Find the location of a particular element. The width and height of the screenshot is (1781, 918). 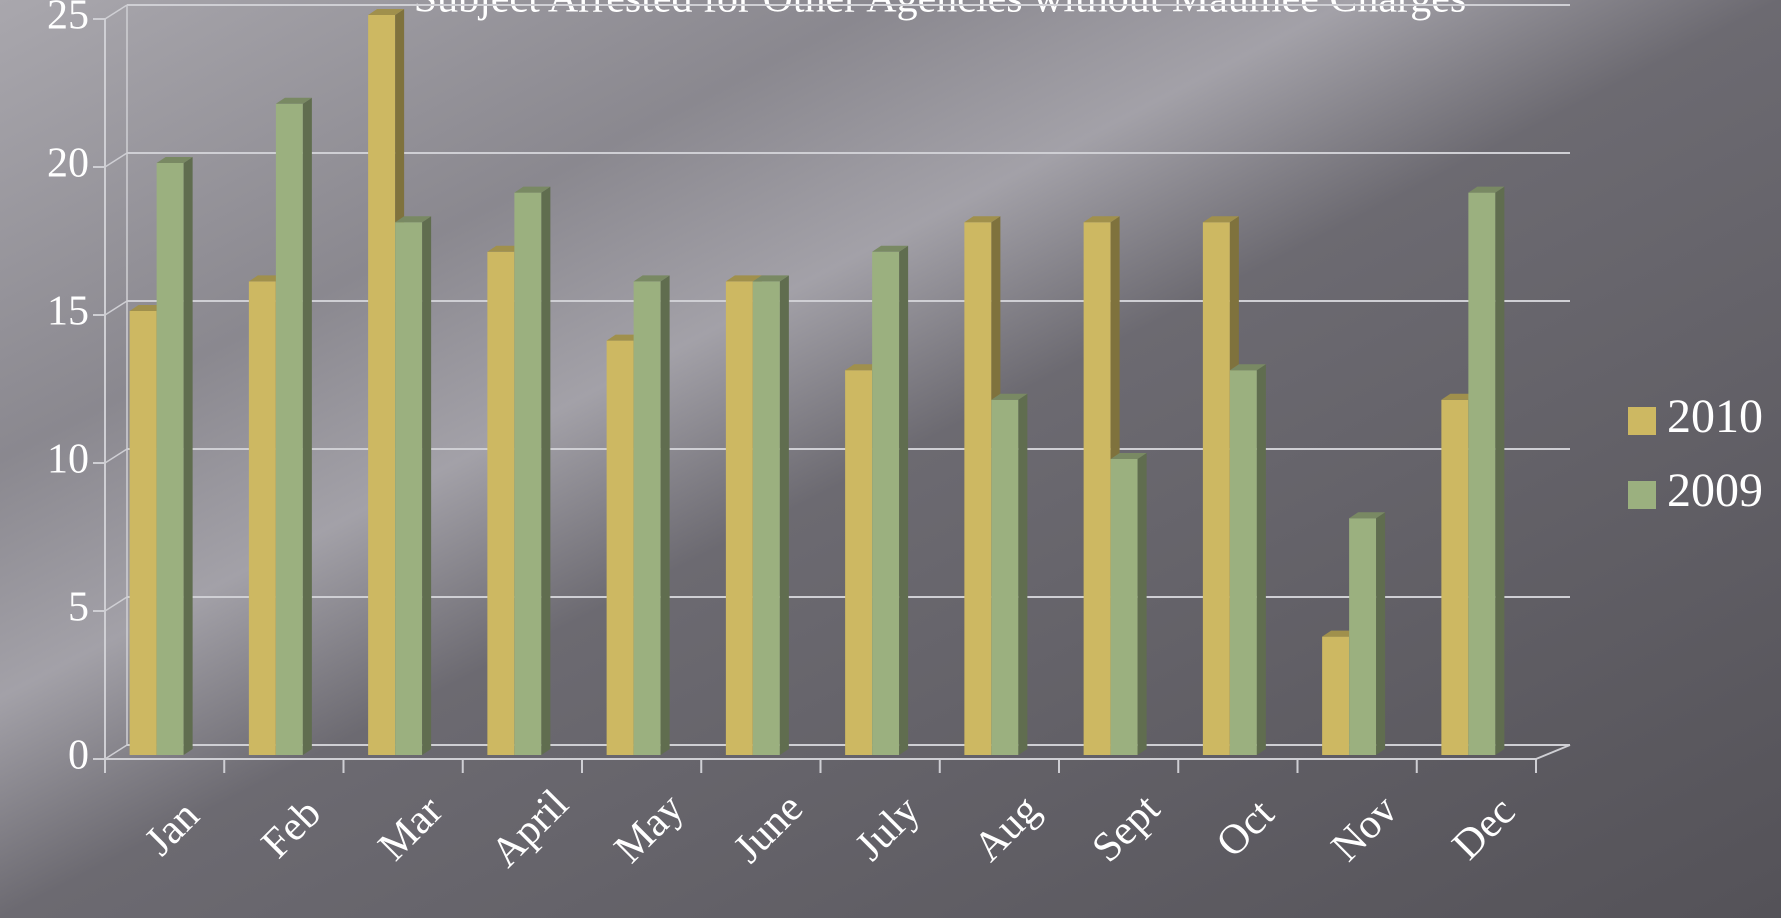

y-tick-label: 15 is located at coordinates (68, 312).